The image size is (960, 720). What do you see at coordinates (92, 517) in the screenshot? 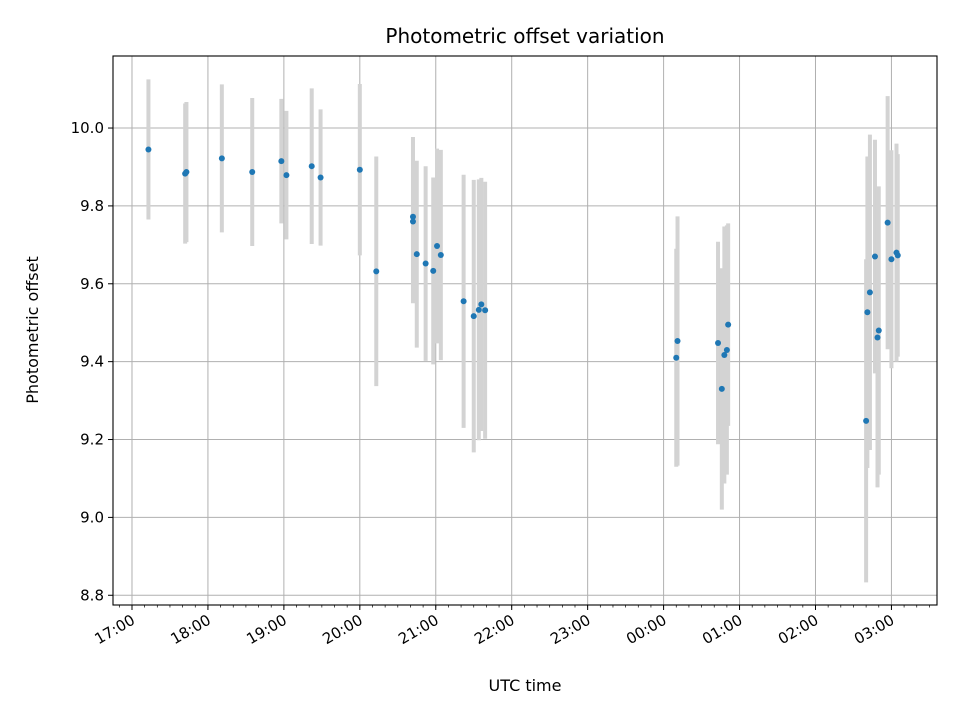
I see `y-tick-label: 9.0` at bounding box center [92, 517].